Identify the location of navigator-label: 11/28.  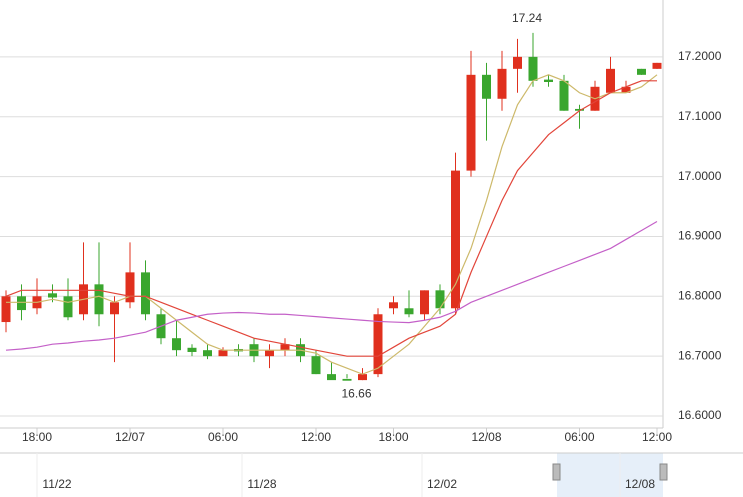
(261, 484).